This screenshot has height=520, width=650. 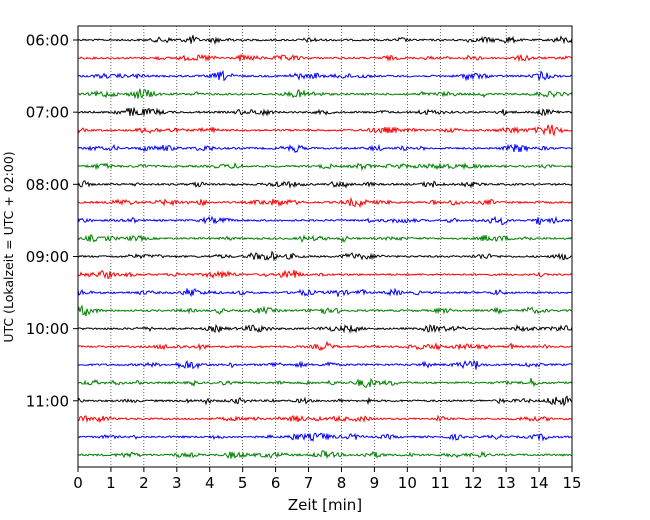 What do you see at coordinates (47, 257) in the screenshot?
I see `y-tick-label: 09:00` at bounding box center [47, 257].